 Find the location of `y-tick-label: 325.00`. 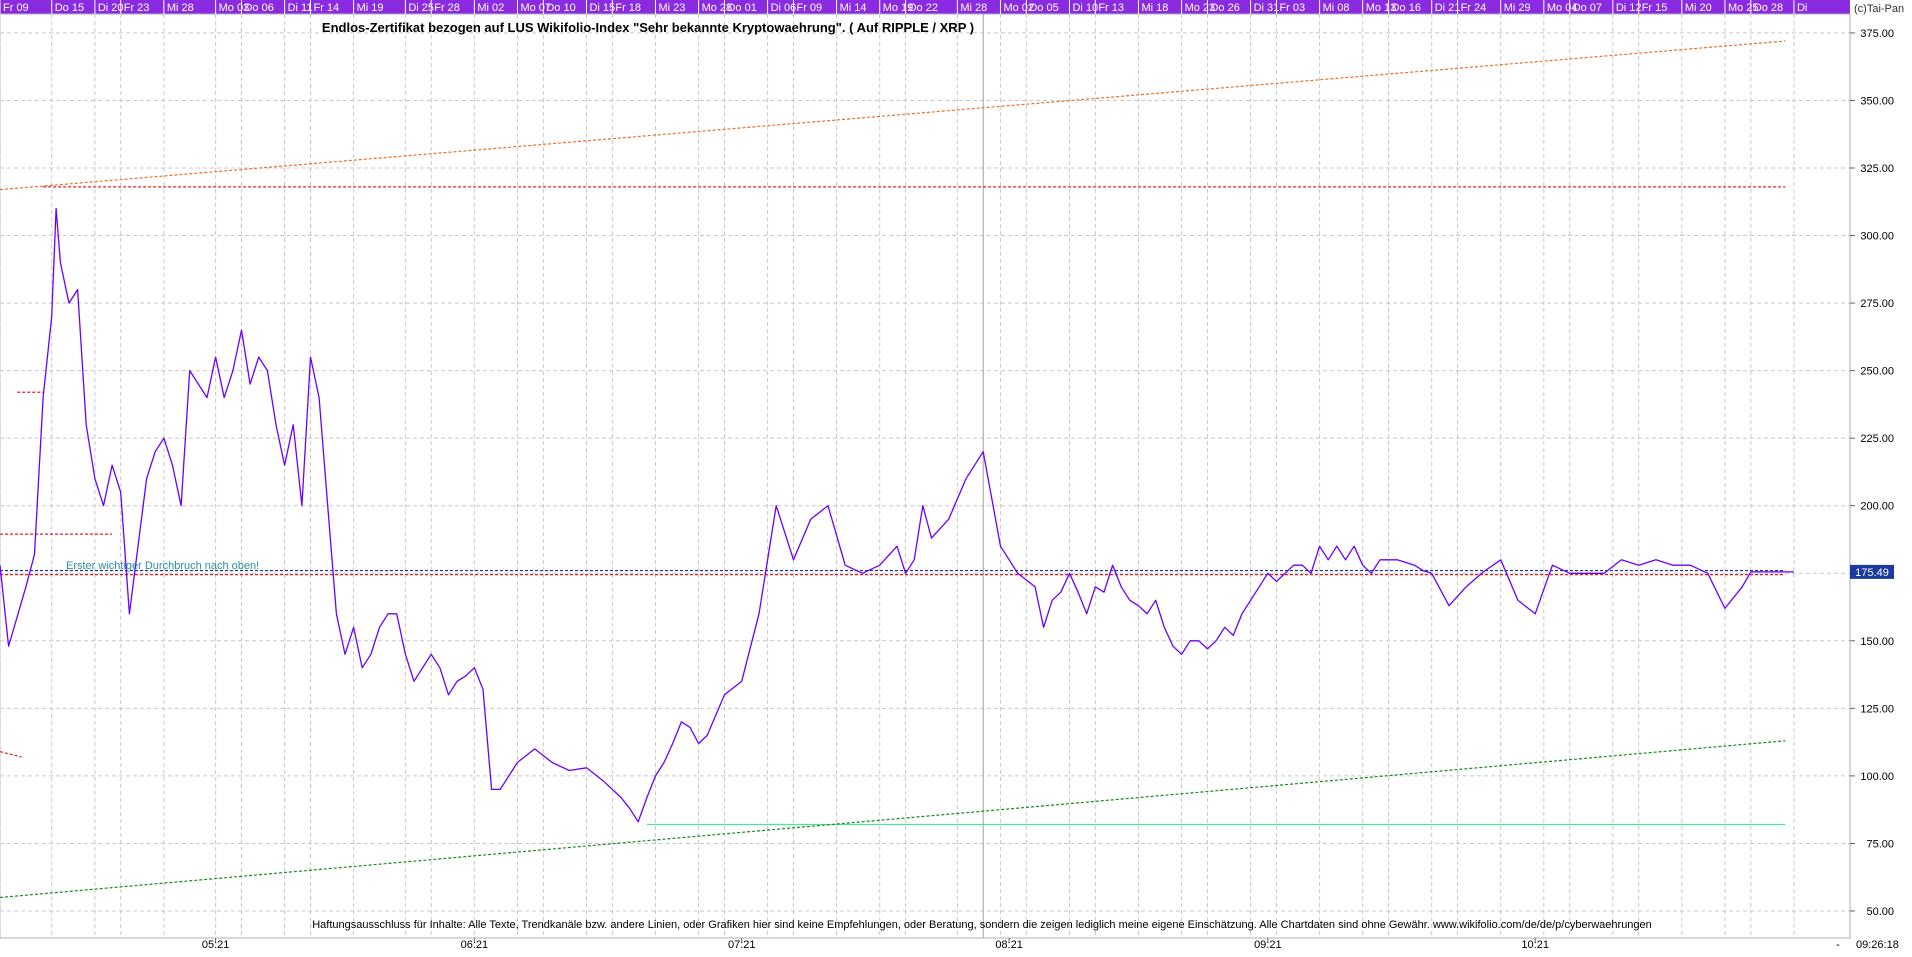

y-tick-label: 325.00 is located at coordinates (1877, 169).